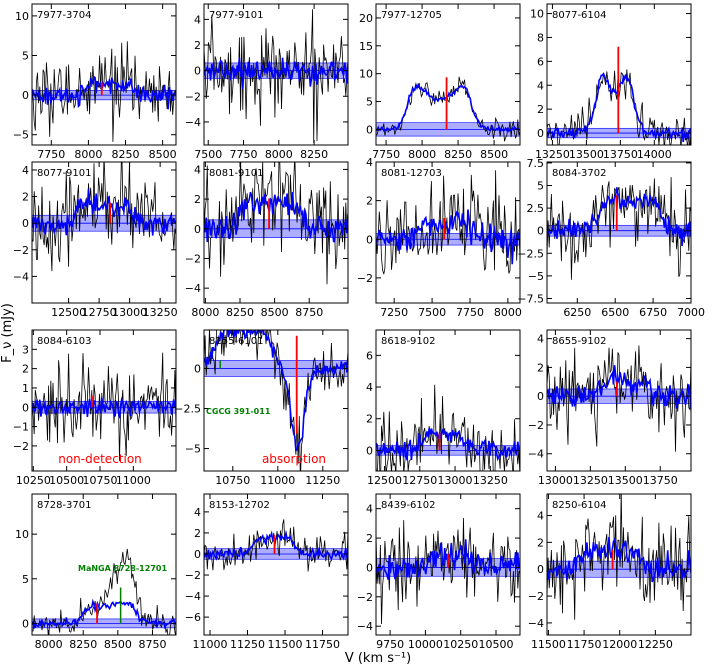 Image resolution: width=714 pixels, height=667 pixels. I want to click on panel-title: 7977-12705, so click(411, 15).